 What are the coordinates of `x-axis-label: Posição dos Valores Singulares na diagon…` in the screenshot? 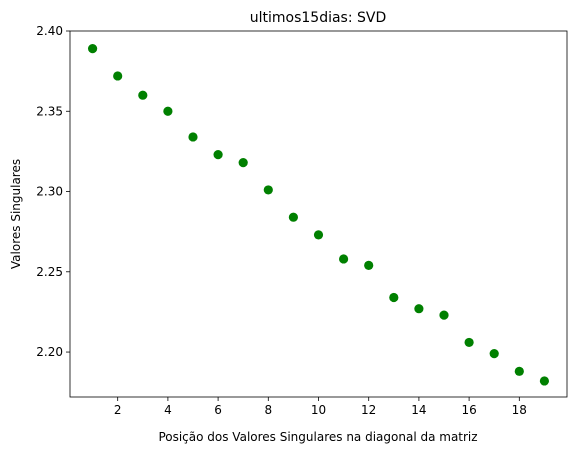 It's located at (317, 437).